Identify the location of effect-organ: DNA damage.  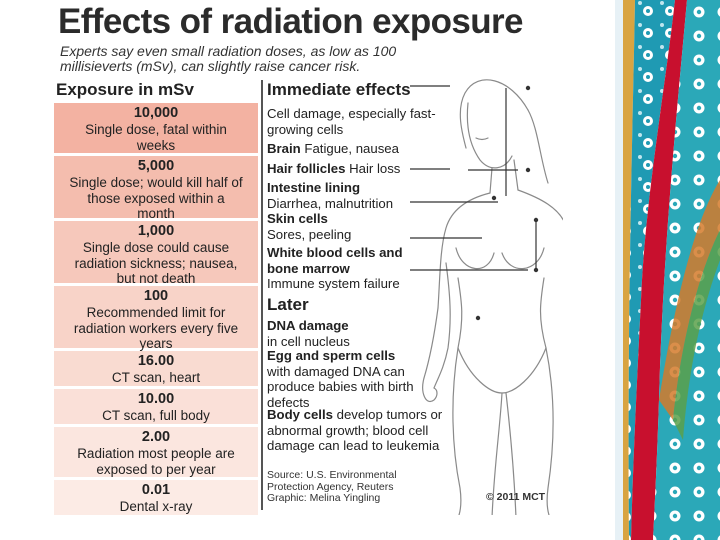
(308, 325).